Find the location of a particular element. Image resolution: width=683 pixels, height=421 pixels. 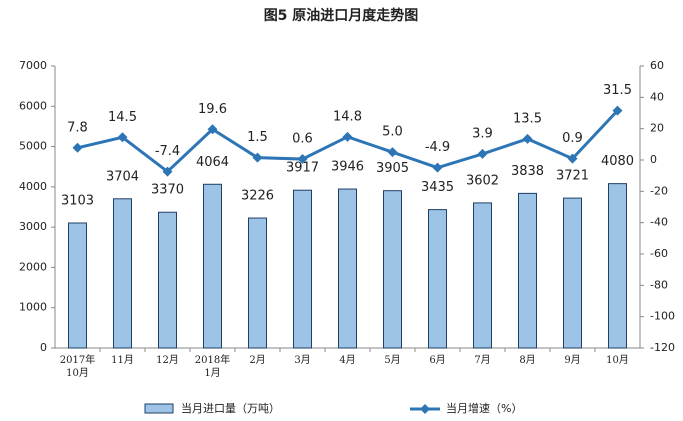

line-value-label: 7.8 is located at coordinates (77, 127).